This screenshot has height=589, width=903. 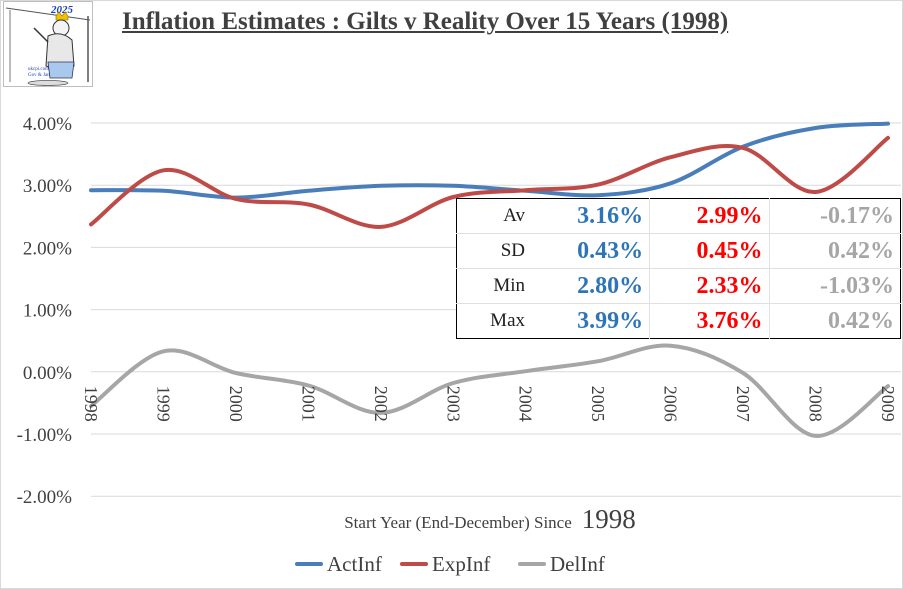 I want to click on x-tick-label: 2002, so click(x=381, y=404).